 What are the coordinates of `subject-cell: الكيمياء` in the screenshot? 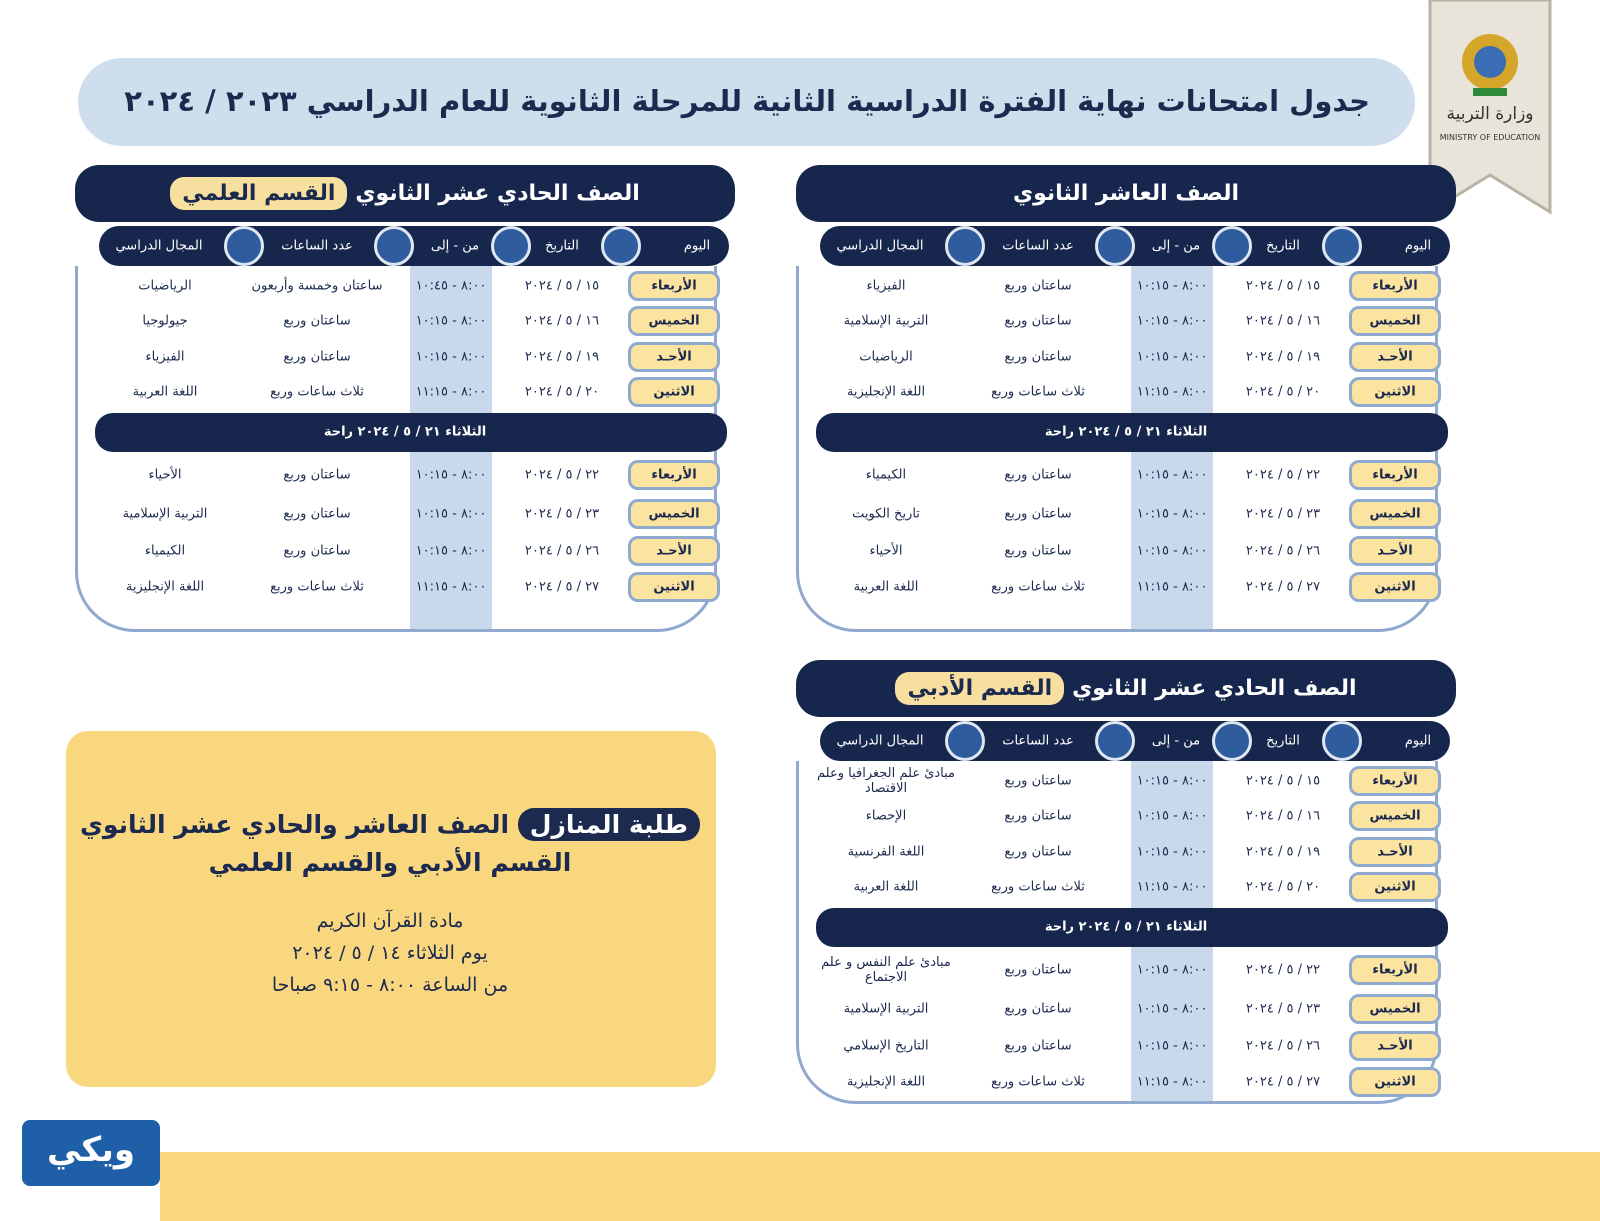 It's located at (886, 475).